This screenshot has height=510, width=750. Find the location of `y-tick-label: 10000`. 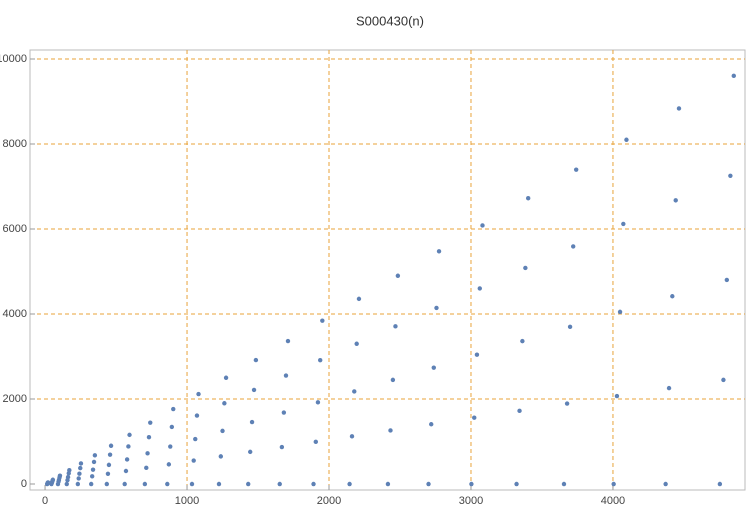

y-tick-label: 10000 is located at coordinates (13, 59).